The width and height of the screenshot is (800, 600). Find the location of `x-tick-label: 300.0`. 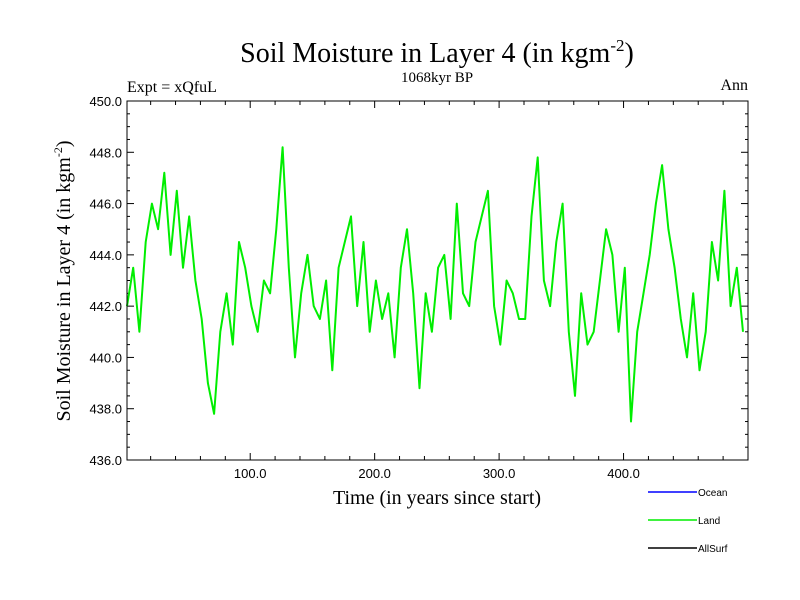

x-tick-label: 300.0 is located at coordinates (499, 473).